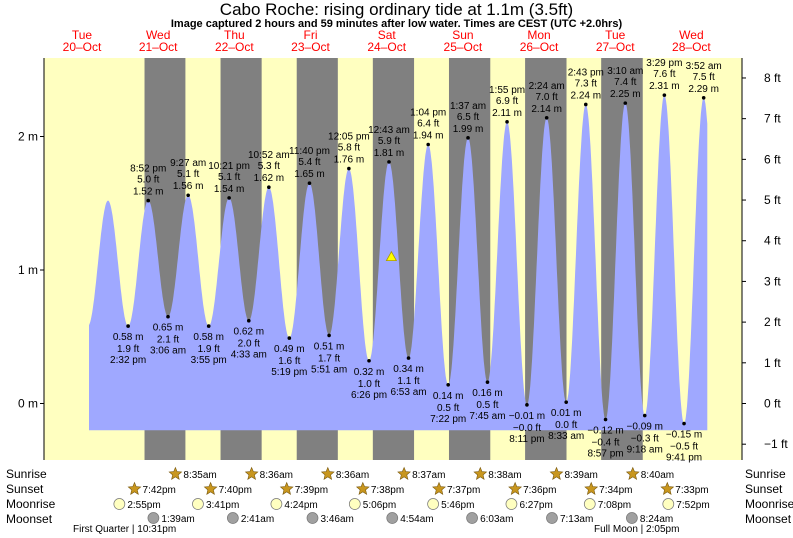 The height and width of the screenshot is (538, 793). I want to click on date-label: 21–Oct, so click(158, 47).